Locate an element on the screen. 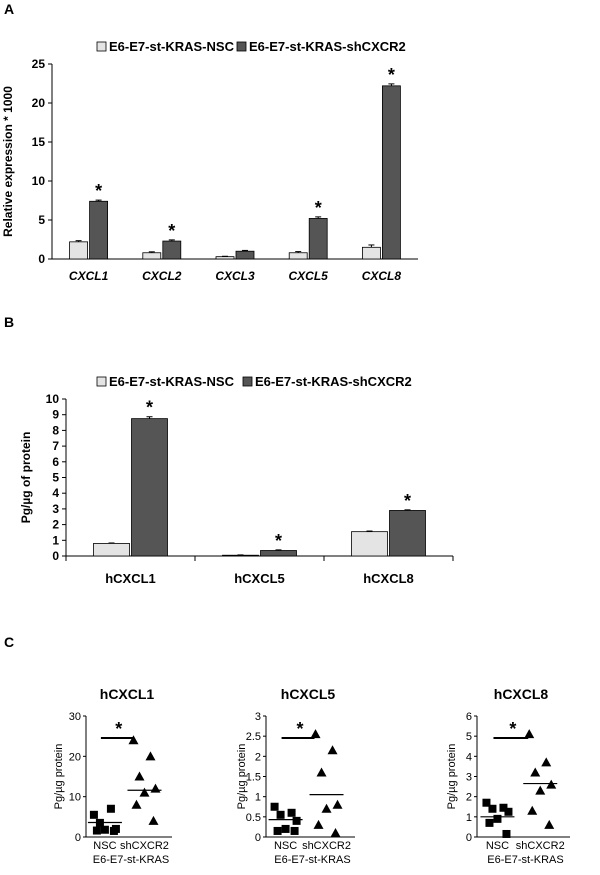 This screenshot has width=600, height=875. panel-a-bar-cxcl8-shcxcr2 is located at coordinates (391, 172).